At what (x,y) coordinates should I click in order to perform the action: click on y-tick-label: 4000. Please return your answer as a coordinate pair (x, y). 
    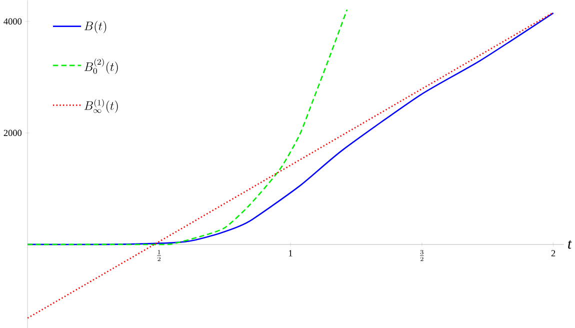
    Looking at the image, I should click on (13, 21).